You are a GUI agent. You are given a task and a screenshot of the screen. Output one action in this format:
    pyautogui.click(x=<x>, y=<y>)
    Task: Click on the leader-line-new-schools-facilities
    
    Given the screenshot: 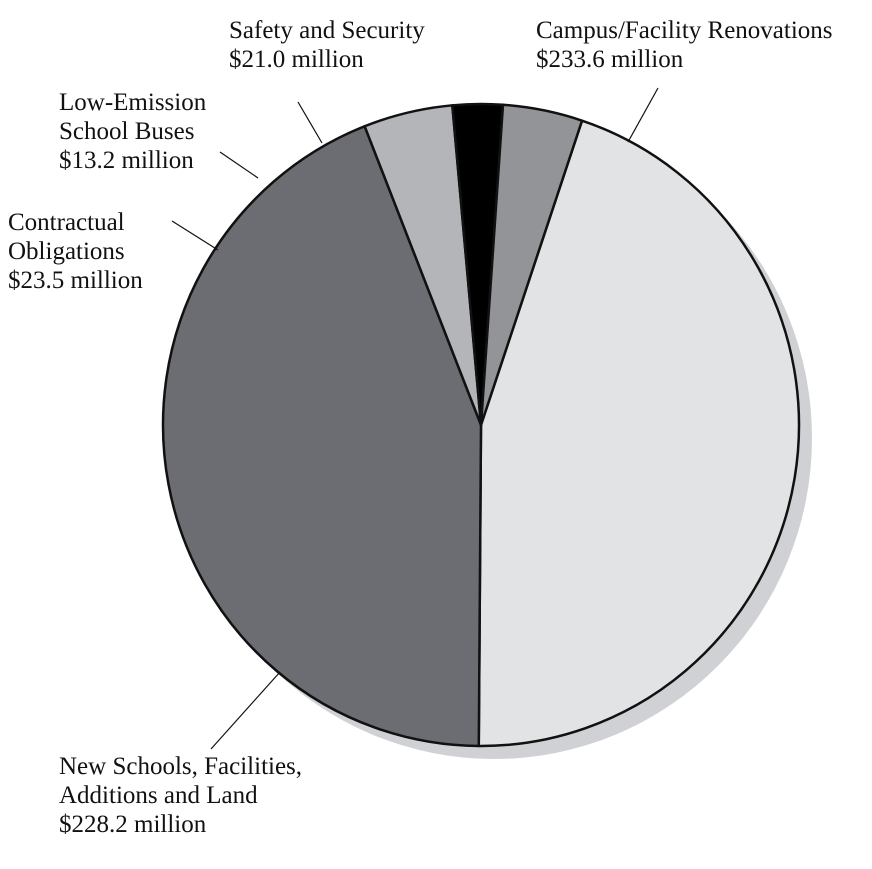 What is the action you would take?
    pyautogui.click(x=245, y=710)
    